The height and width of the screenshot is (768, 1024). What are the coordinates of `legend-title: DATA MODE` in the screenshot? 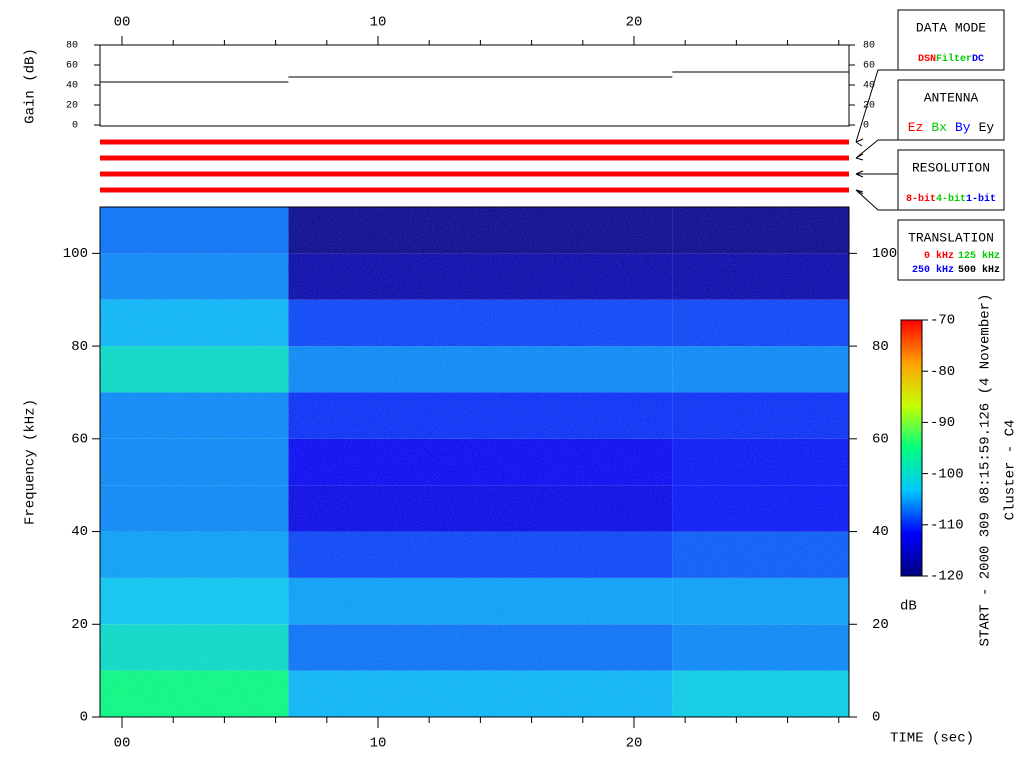 It's located at (951, 27).